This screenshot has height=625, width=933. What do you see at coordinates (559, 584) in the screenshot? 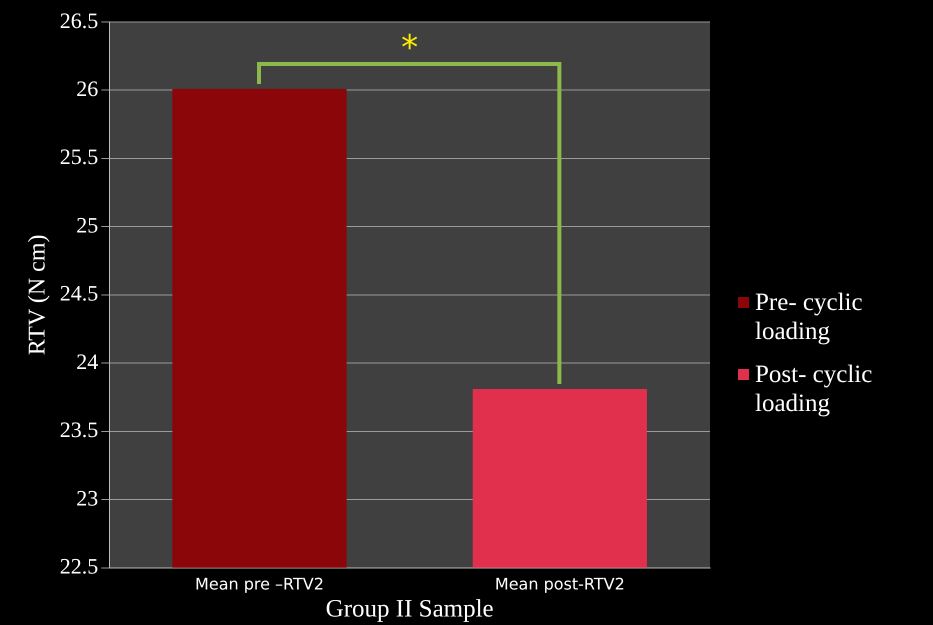
I see `x-tick-label: Mean post-RTV2` at bounding box center [559, 584].